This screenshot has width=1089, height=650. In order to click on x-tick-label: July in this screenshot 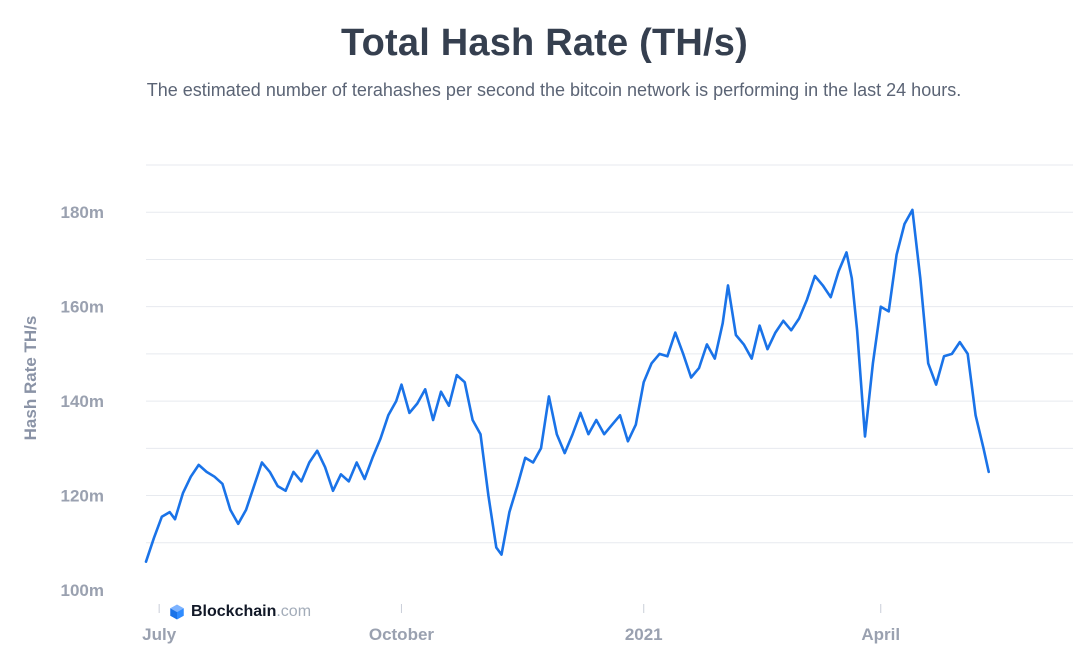, I will do `click(159, 634)`.